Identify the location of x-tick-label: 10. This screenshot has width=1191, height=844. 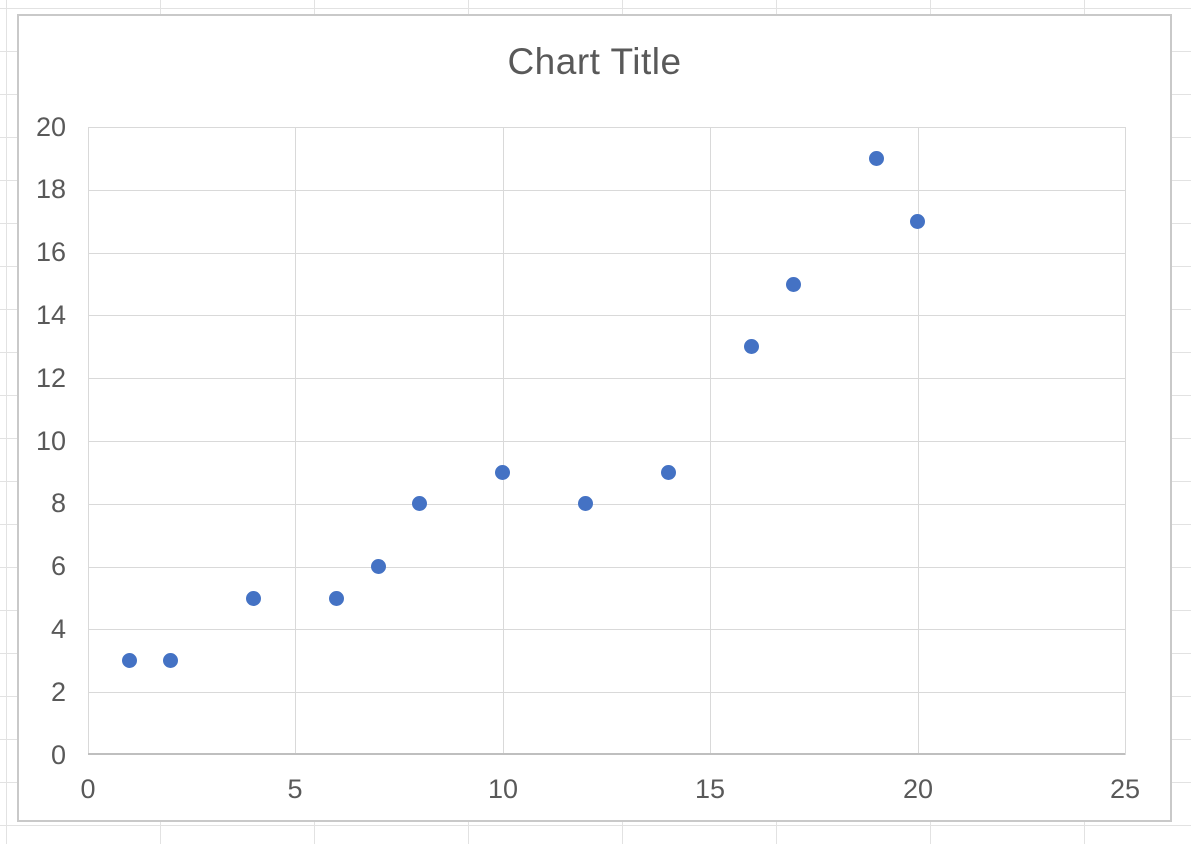
(503, 789).